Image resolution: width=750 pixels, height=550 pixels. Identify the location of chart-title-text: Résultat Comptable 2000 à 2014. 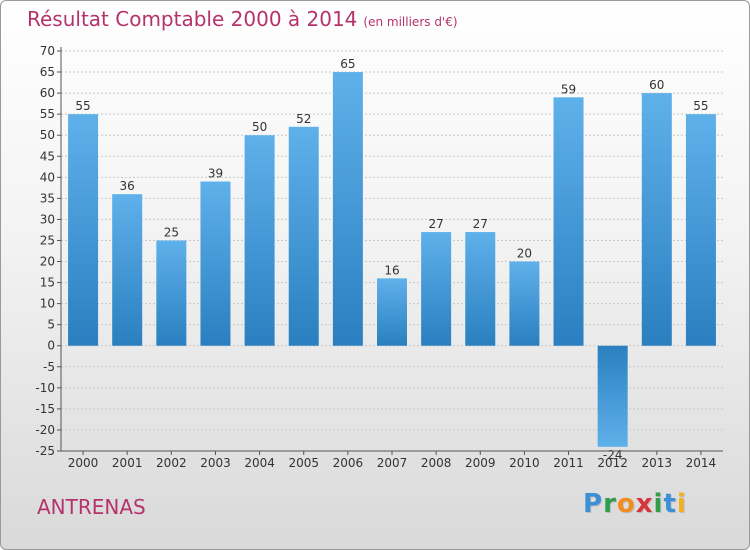
(192, 19).